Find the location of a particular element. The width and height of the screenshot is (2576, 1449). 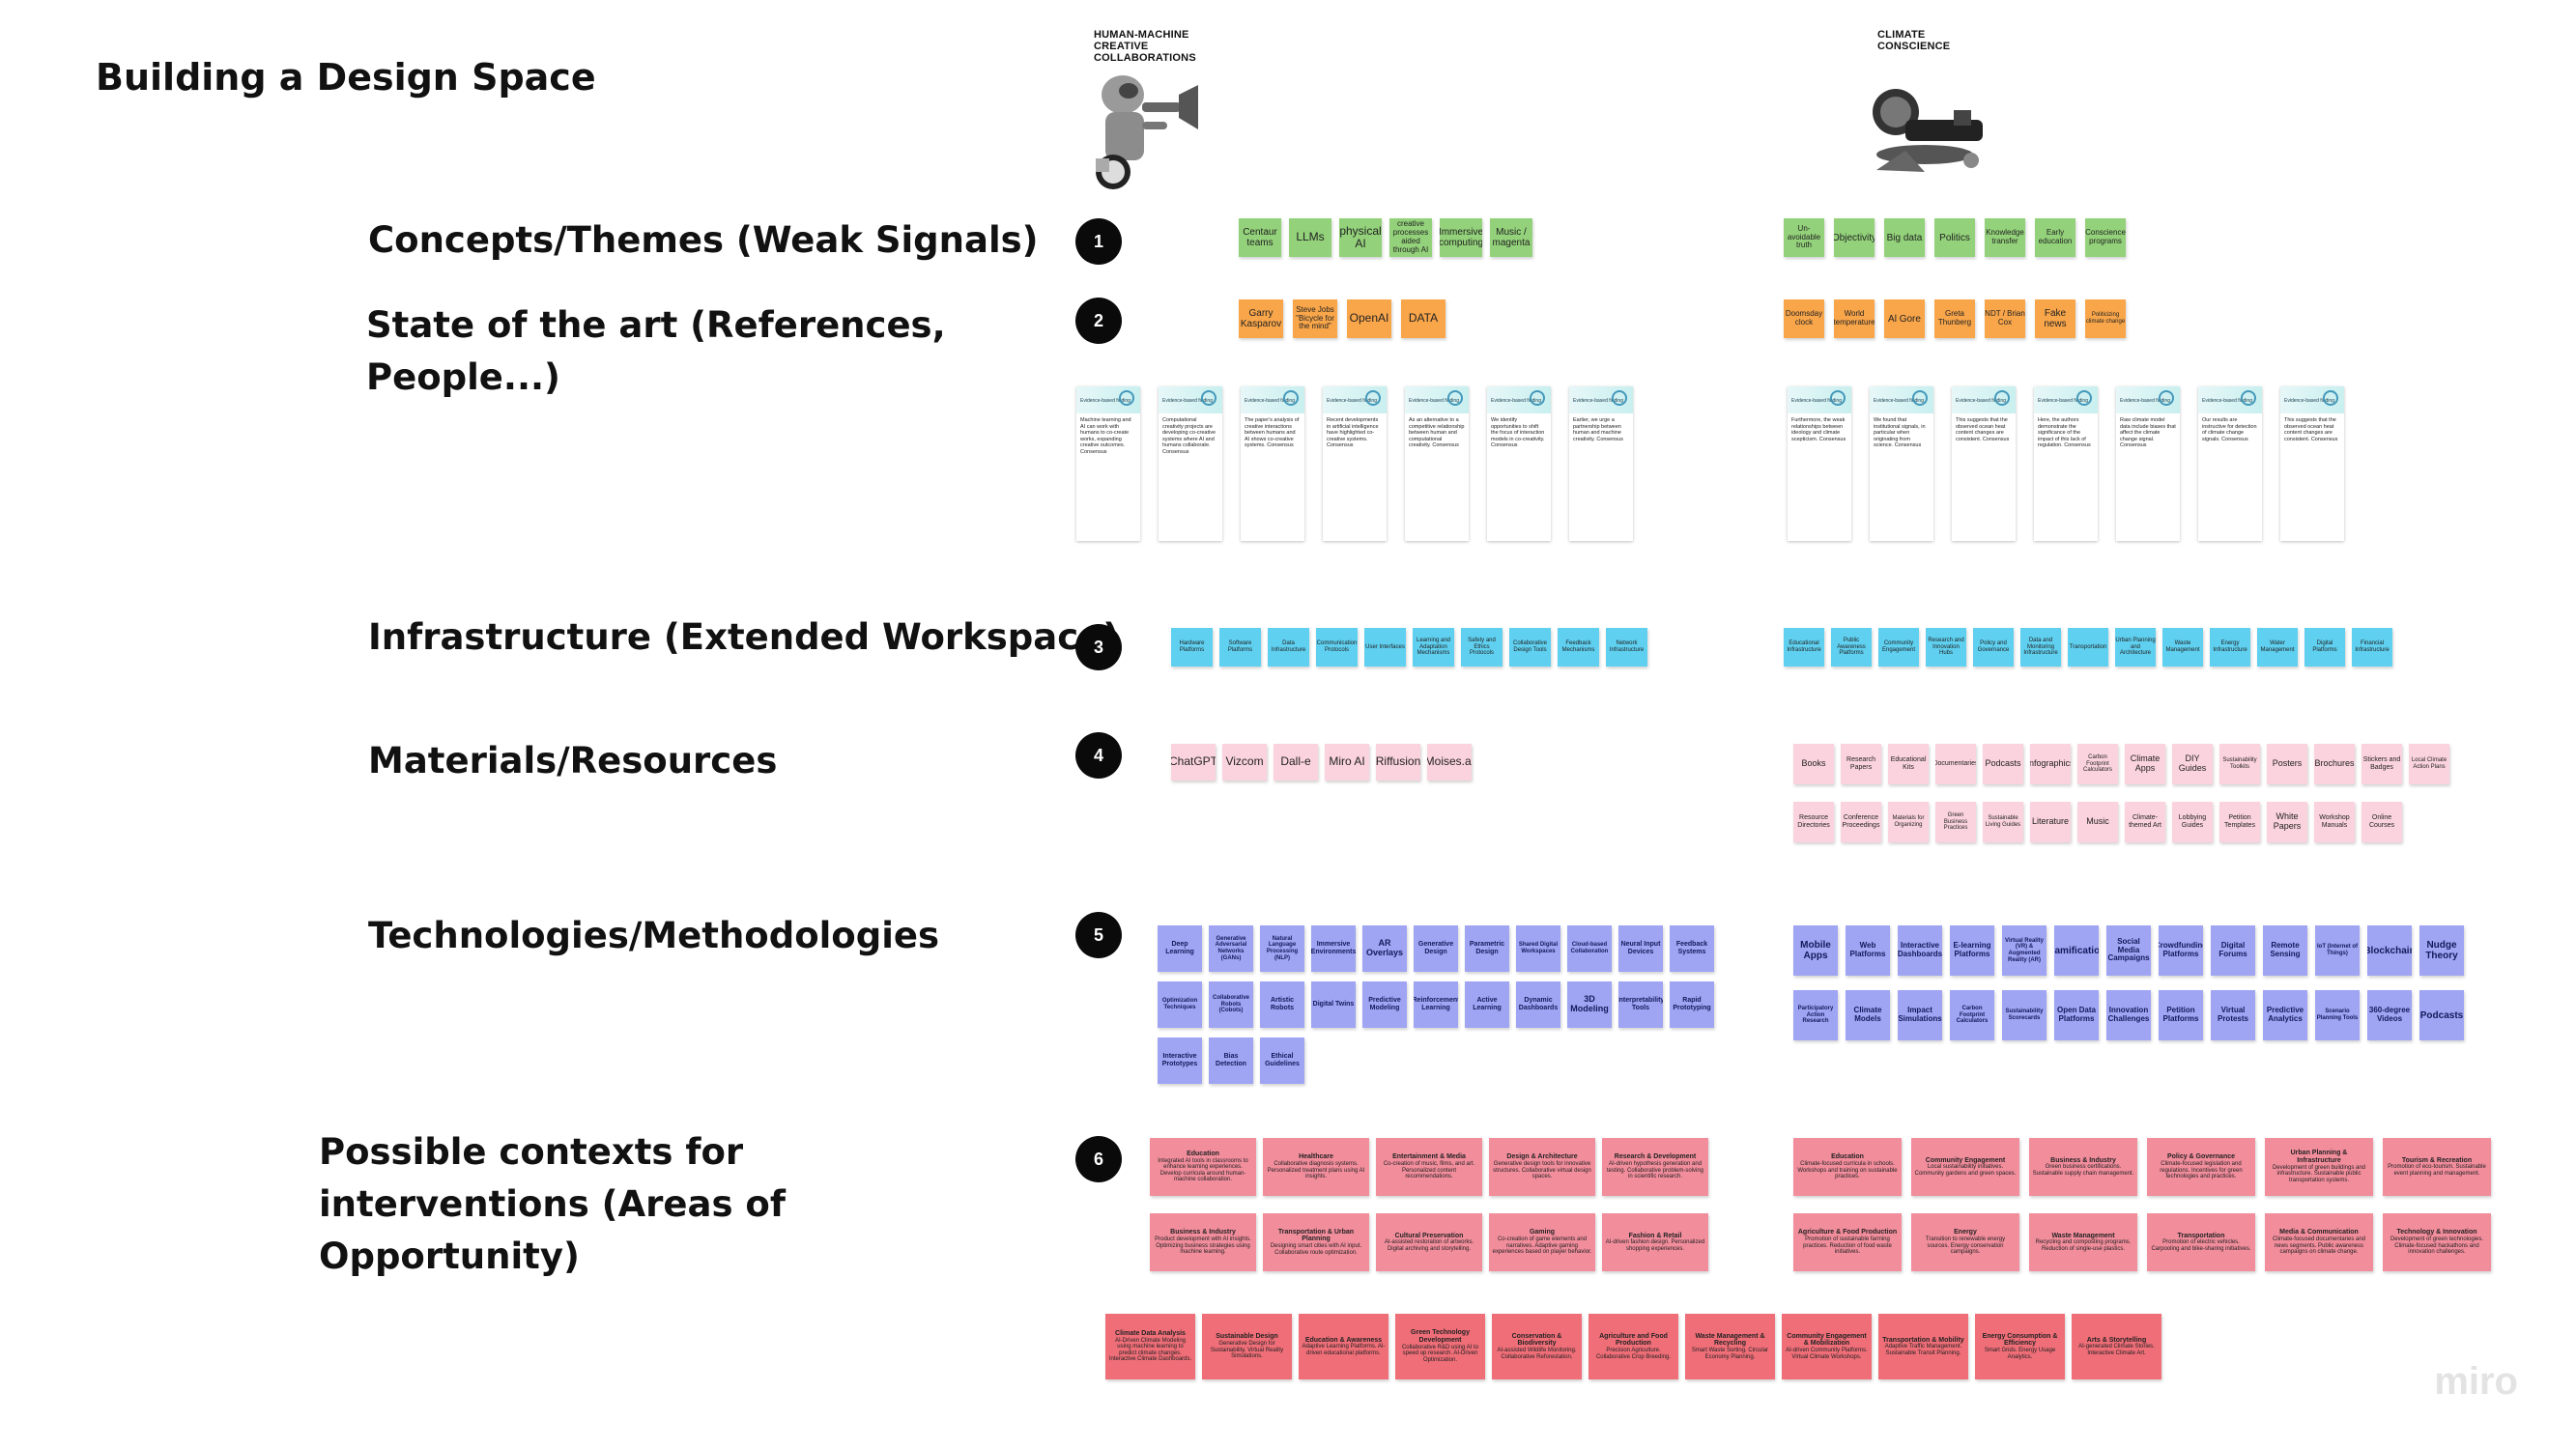

sticky-note: Gamification is located at coordinates (2077, 950).